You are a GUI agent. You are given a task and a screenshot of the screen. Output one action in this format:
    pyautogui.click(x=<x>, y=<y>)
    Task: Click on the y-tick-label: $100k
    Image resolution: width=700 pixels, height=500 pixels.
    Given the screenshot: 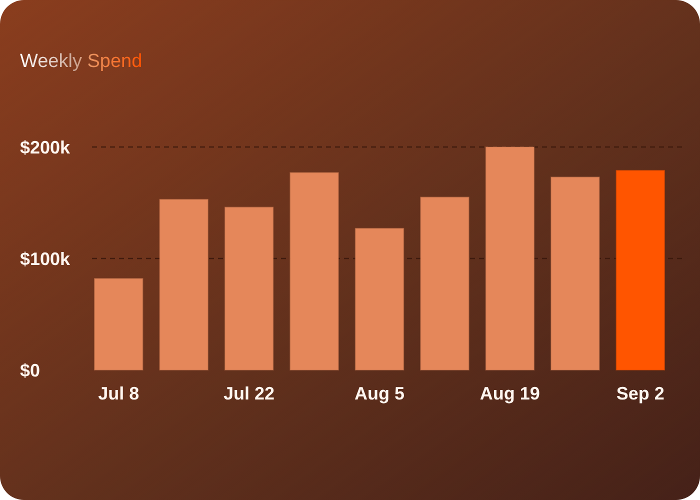 What is the action you would take?
    pyautogui.click(x=46, y=258)
    